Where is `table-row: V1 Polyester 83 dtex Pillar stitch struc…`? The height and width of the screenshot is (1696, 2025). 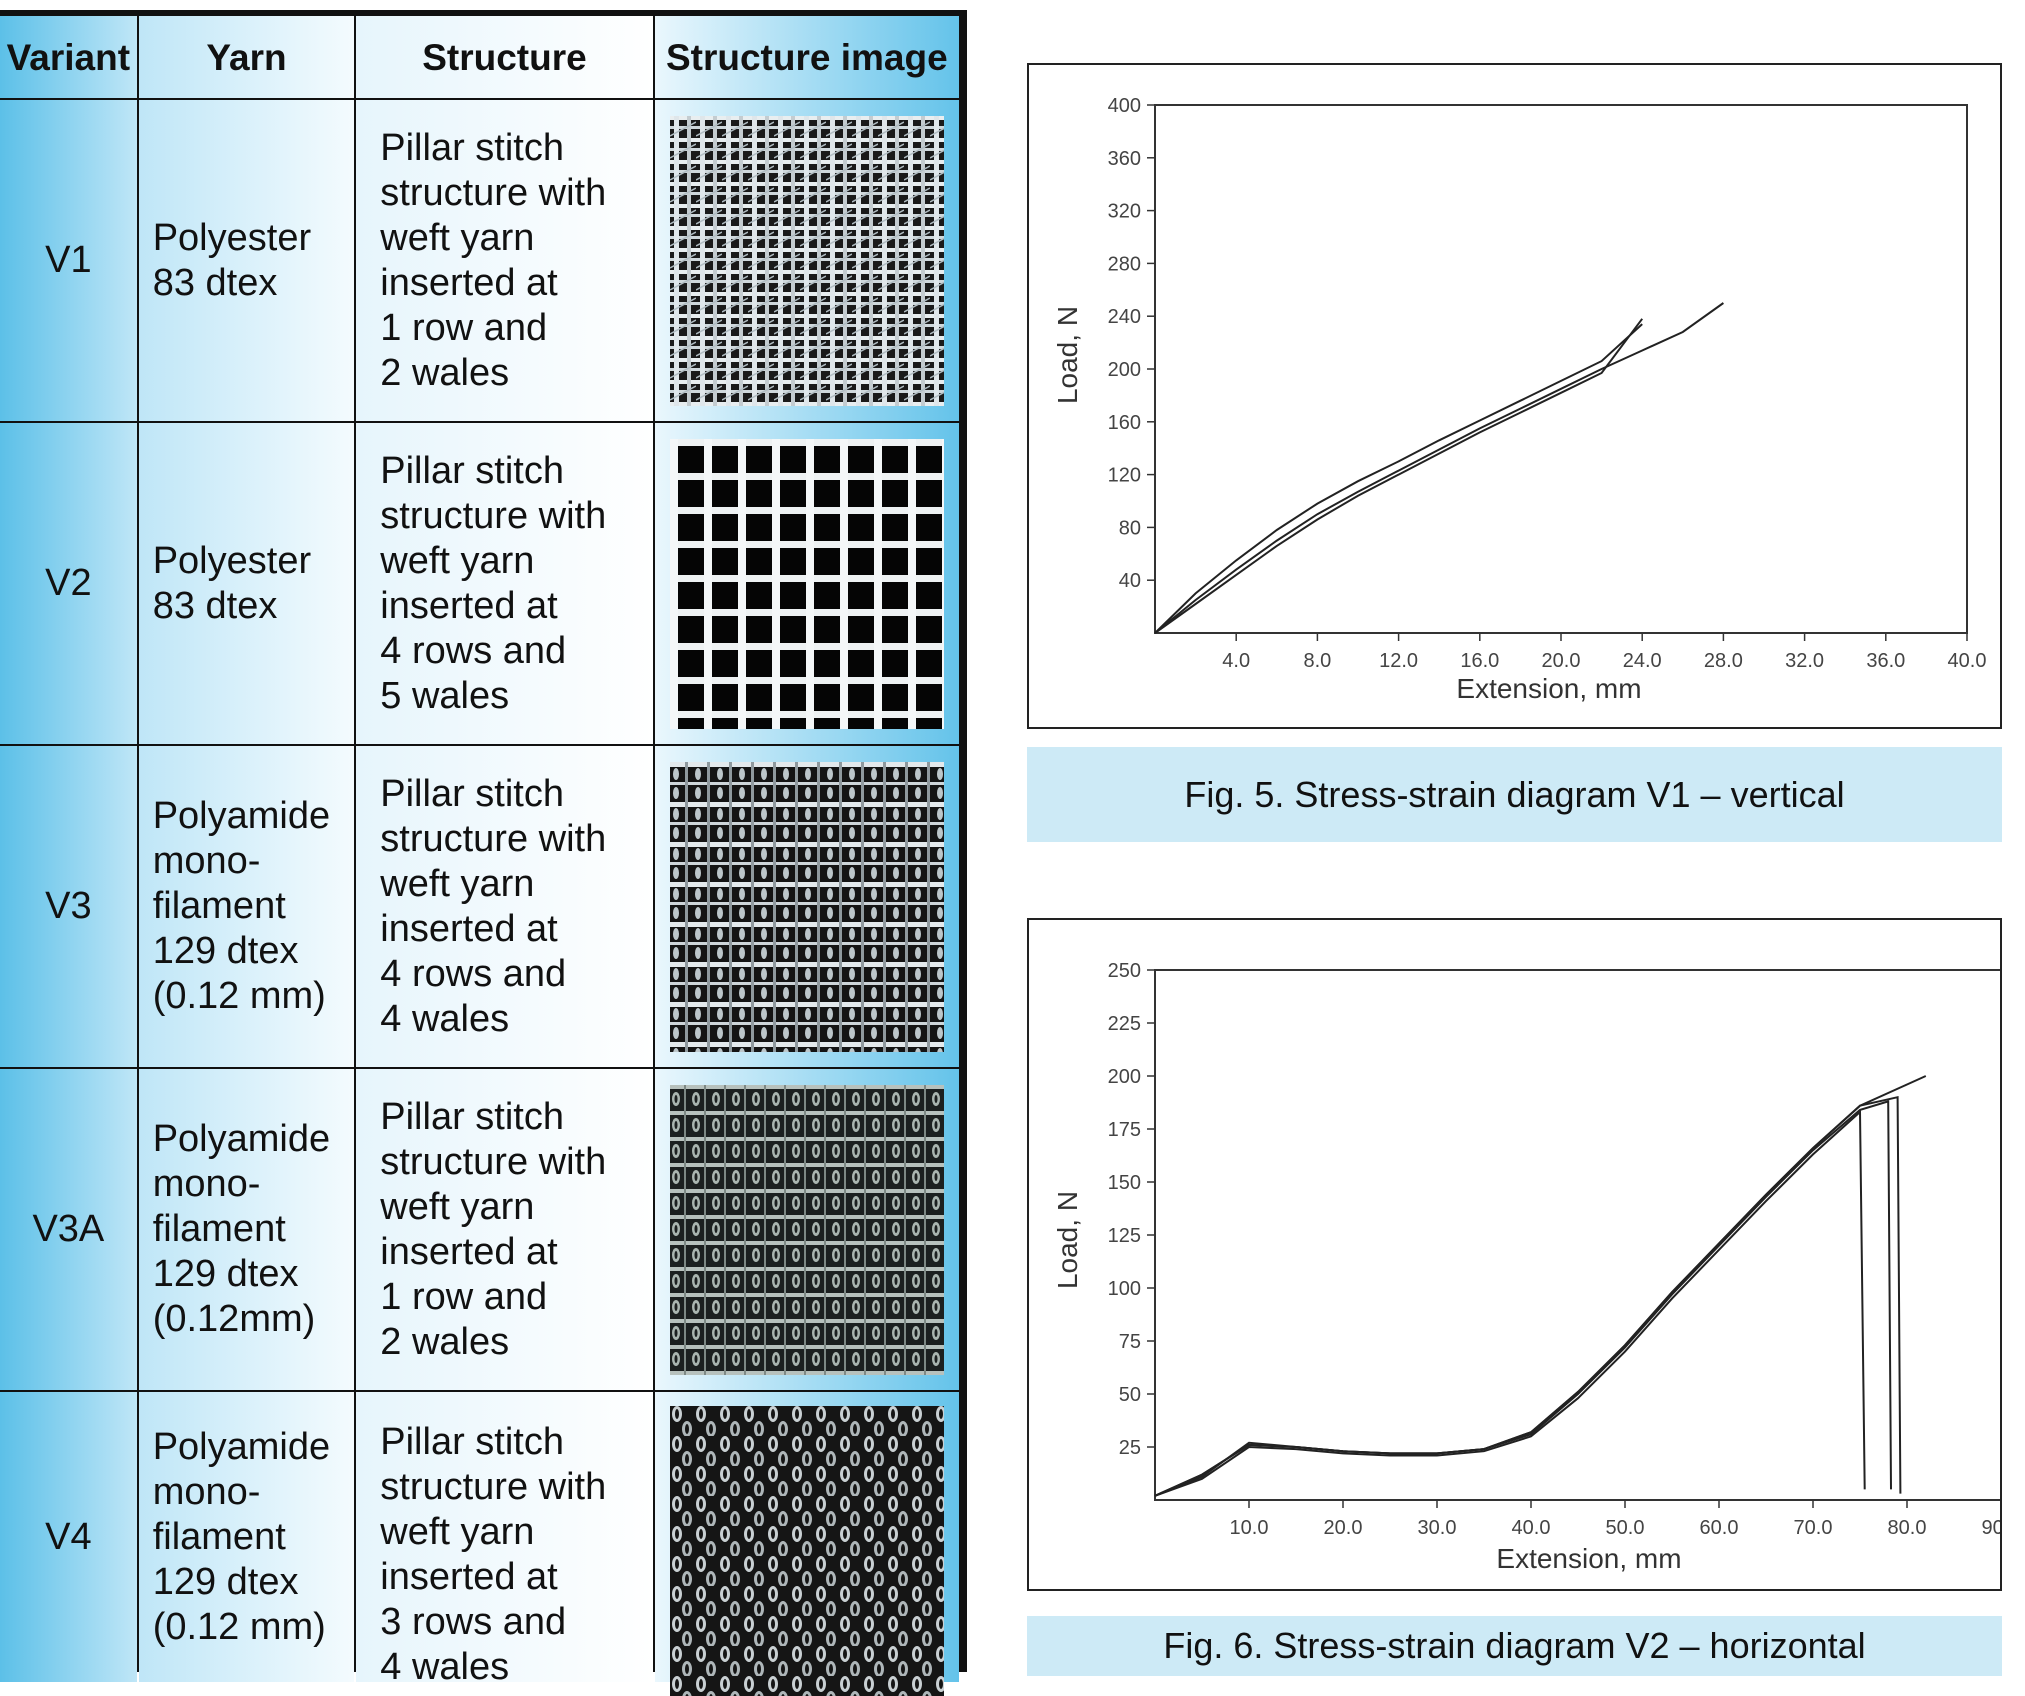
table-row: V1 Polyester 83 dtex Pillar stitch struc… is located at coordinates (479, 260).